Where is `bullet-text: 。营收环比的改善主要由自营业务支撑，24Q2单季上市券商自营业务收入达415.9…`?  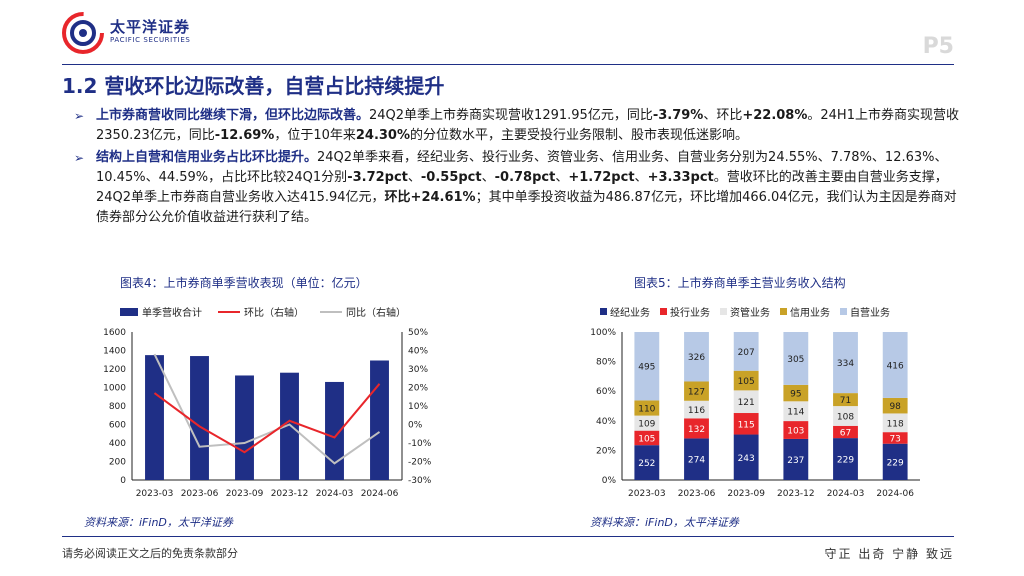 bullet-text: 。营收环比的改善主要由自营业务支撑，24Q2单季上市券商自营业务收入达415.9… is located at coordinates (522, 187).